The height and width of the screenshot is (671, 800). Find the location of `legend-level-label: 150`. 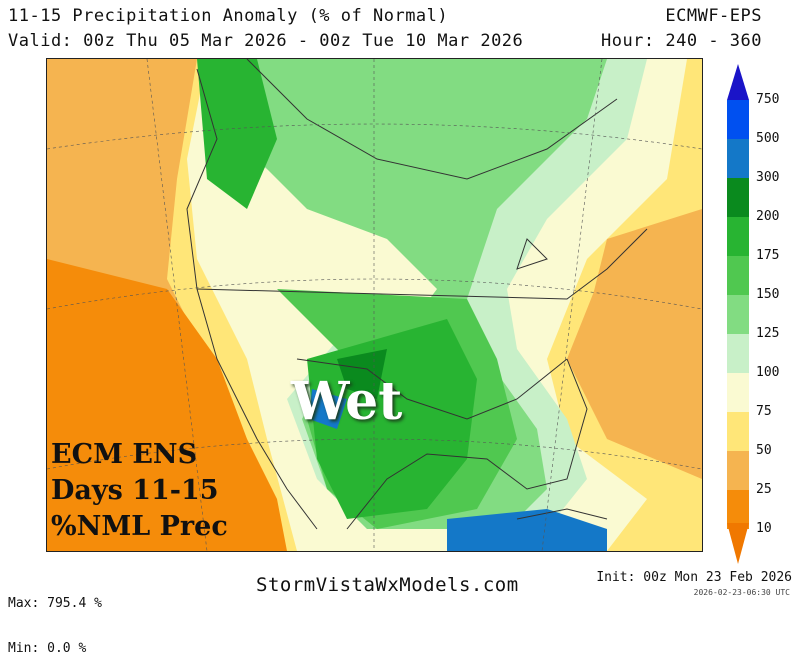

legend-level-label: 150 is located at coordinates (768, 294).